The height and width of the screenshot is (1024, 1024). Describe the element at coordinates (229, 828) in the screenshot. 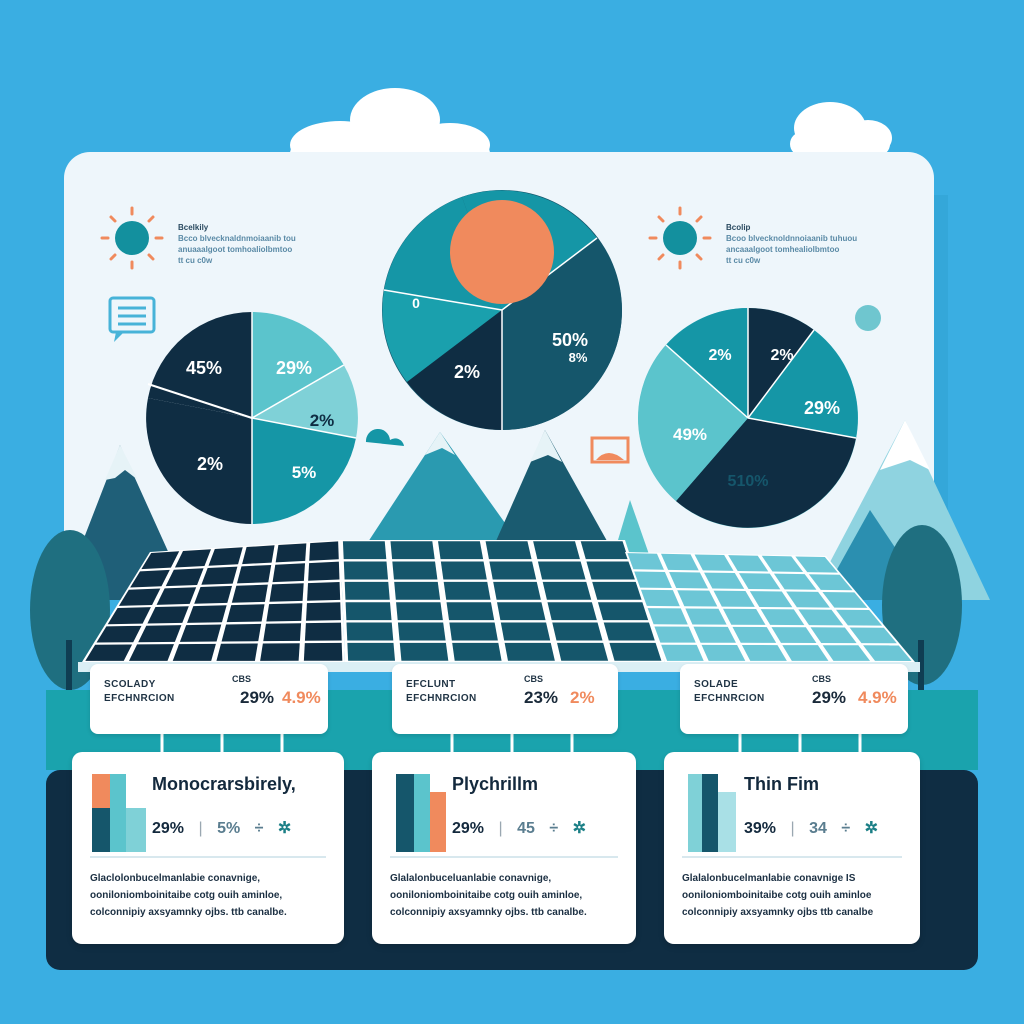

I see `card-stat: 5%` at that location.